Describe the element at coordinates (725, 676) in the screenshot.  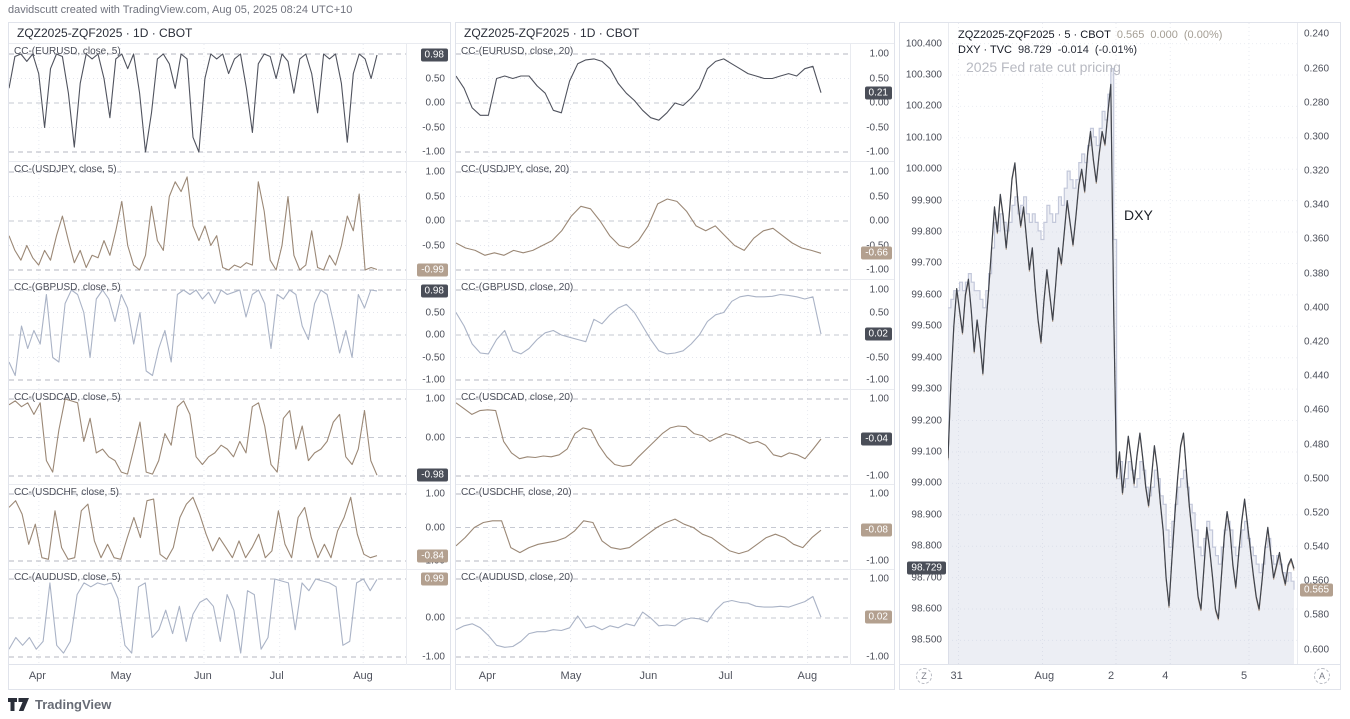
I see `time-axis-label: Jul` at that location.